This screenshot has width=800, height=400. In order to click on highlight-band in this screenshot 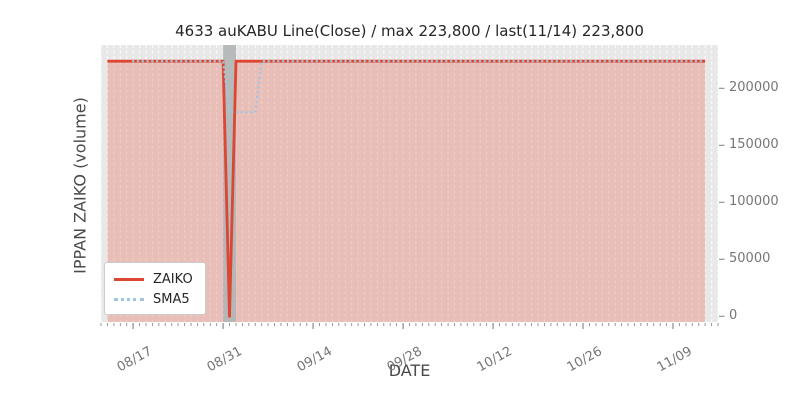, I will do `click(229, 183)`.